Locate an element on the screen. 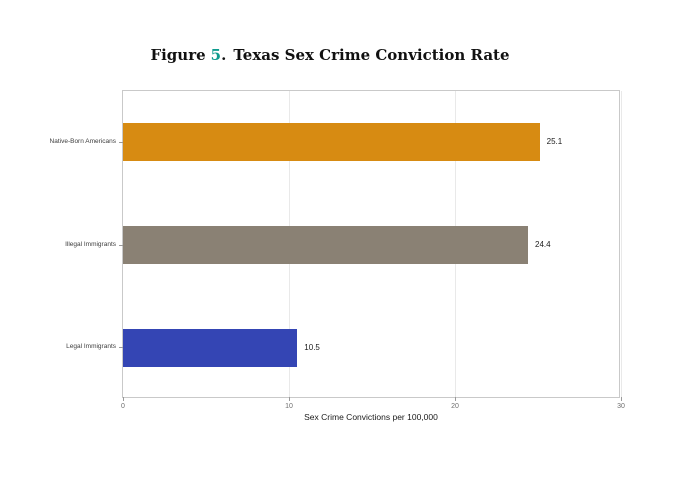  x-tick-label-0: 0 is located at coordinates (123, 406).